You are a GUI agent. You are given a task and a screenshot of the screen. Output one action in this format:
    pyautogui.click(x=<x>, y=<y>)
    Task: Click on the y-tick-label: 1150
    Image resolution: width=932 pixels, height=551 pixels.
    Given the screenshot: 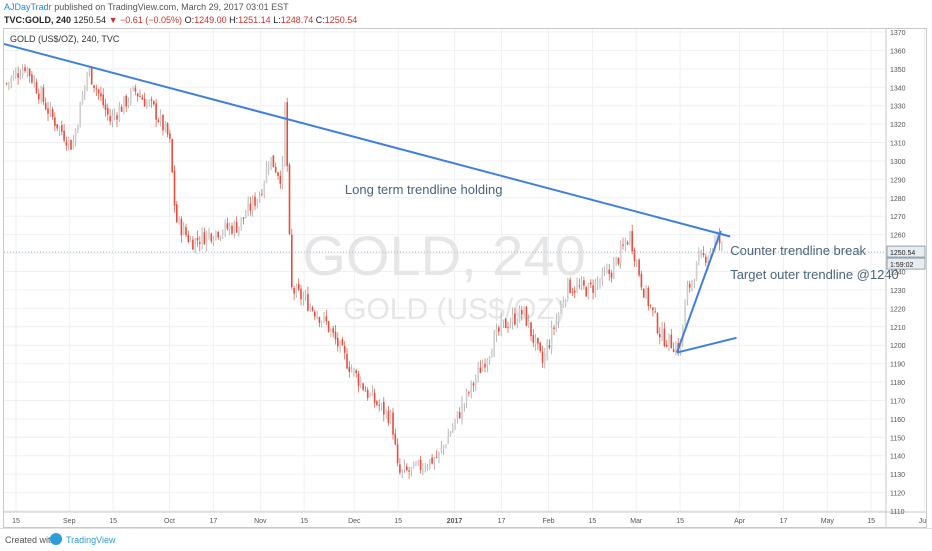 What is the action you would take?
    pyautogui.click(x=897, y=438)
    